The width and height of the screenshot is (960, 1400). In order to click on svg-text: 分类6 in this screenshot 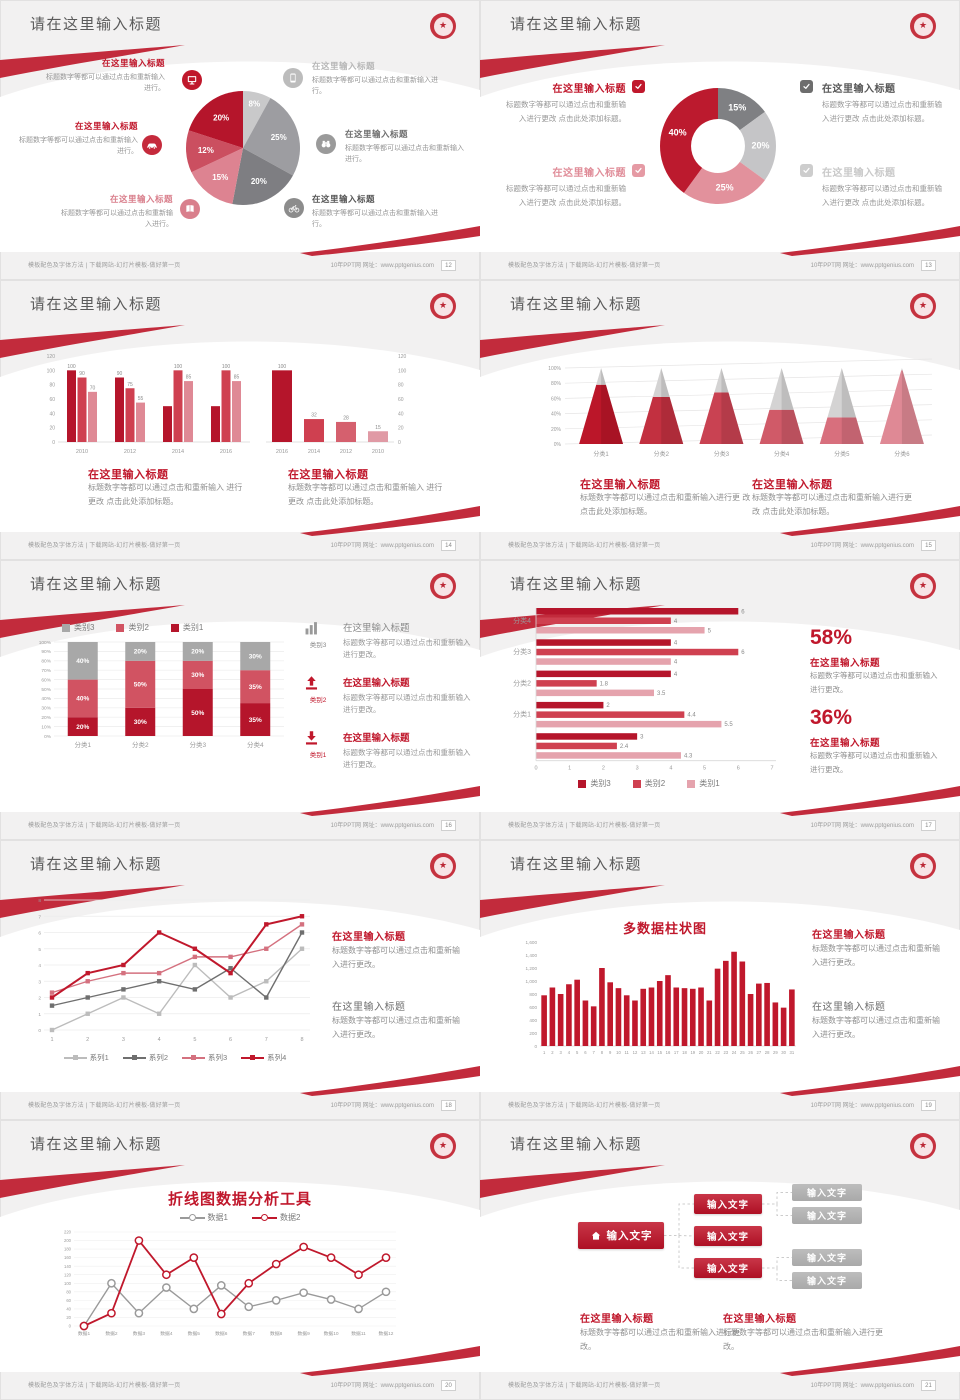, I will do `click(902, 454)`.